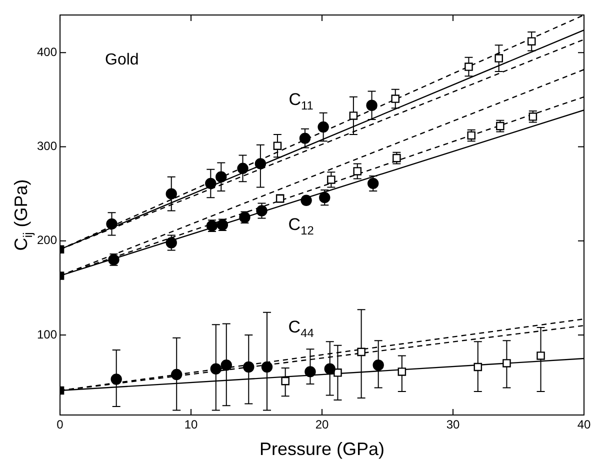 The width and height of the screenshot is (594, 470). What do you see at coordinates (122, 59) in the screenshot?
I see `annotation: Gold` at bounding box center [122, 59].